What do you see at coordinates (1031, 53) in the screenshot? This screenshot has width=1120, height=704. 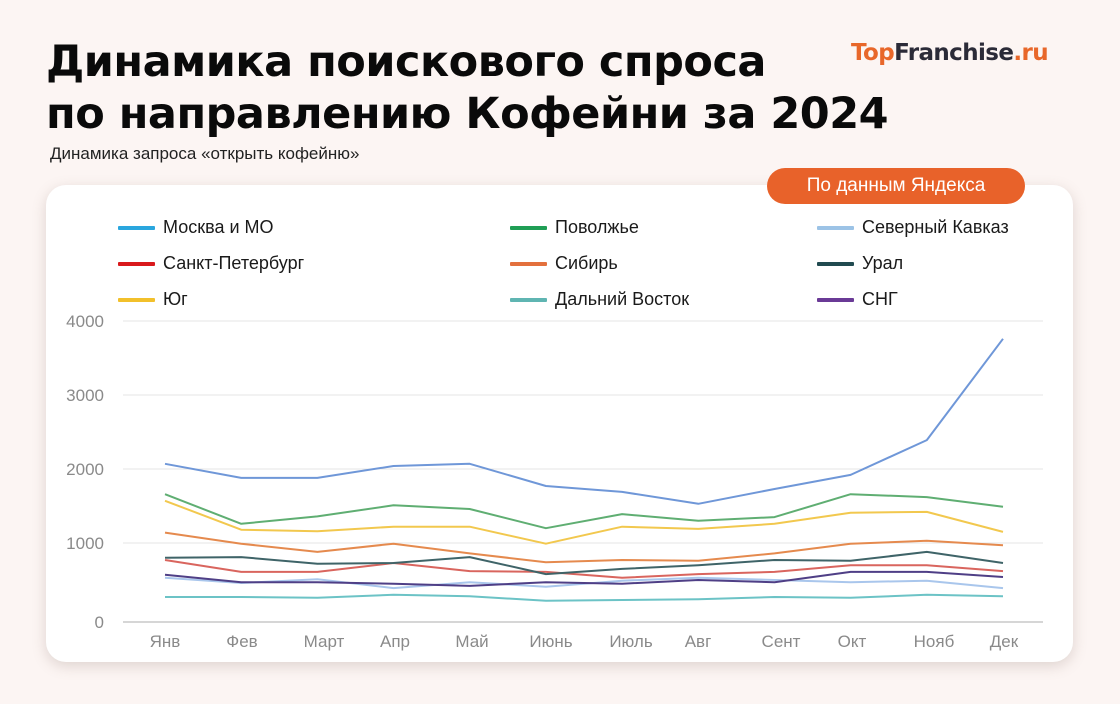 I see `logo-part-ru: .ru` at bounding box center [1031, 53].